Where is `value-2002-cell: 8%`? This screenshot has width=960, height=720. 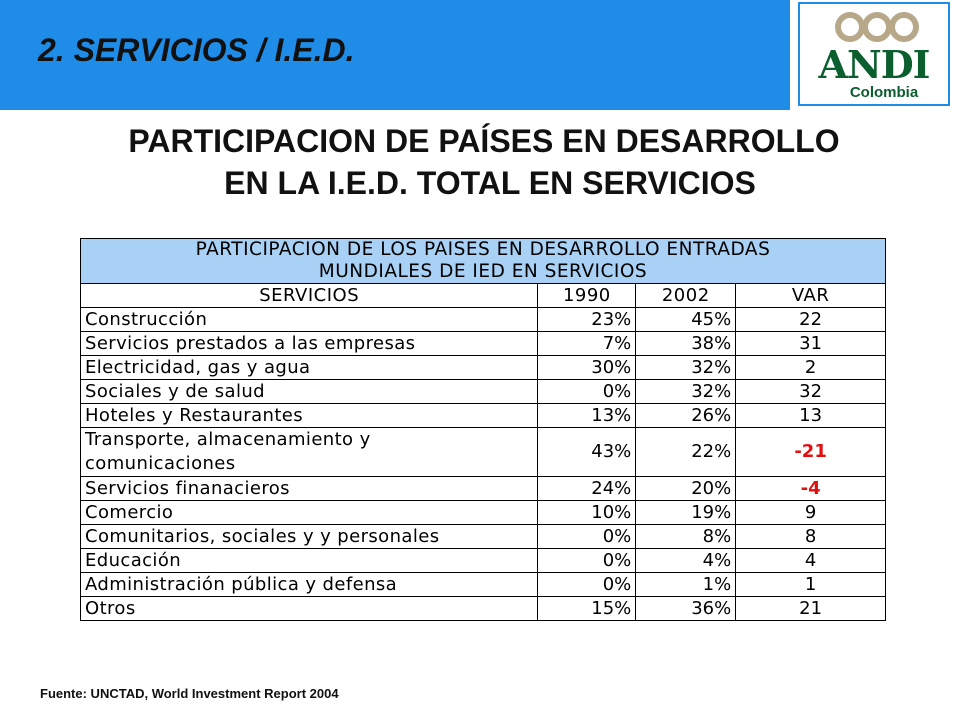 value-2002-cell: 8% is located at coordinates (686, 536).